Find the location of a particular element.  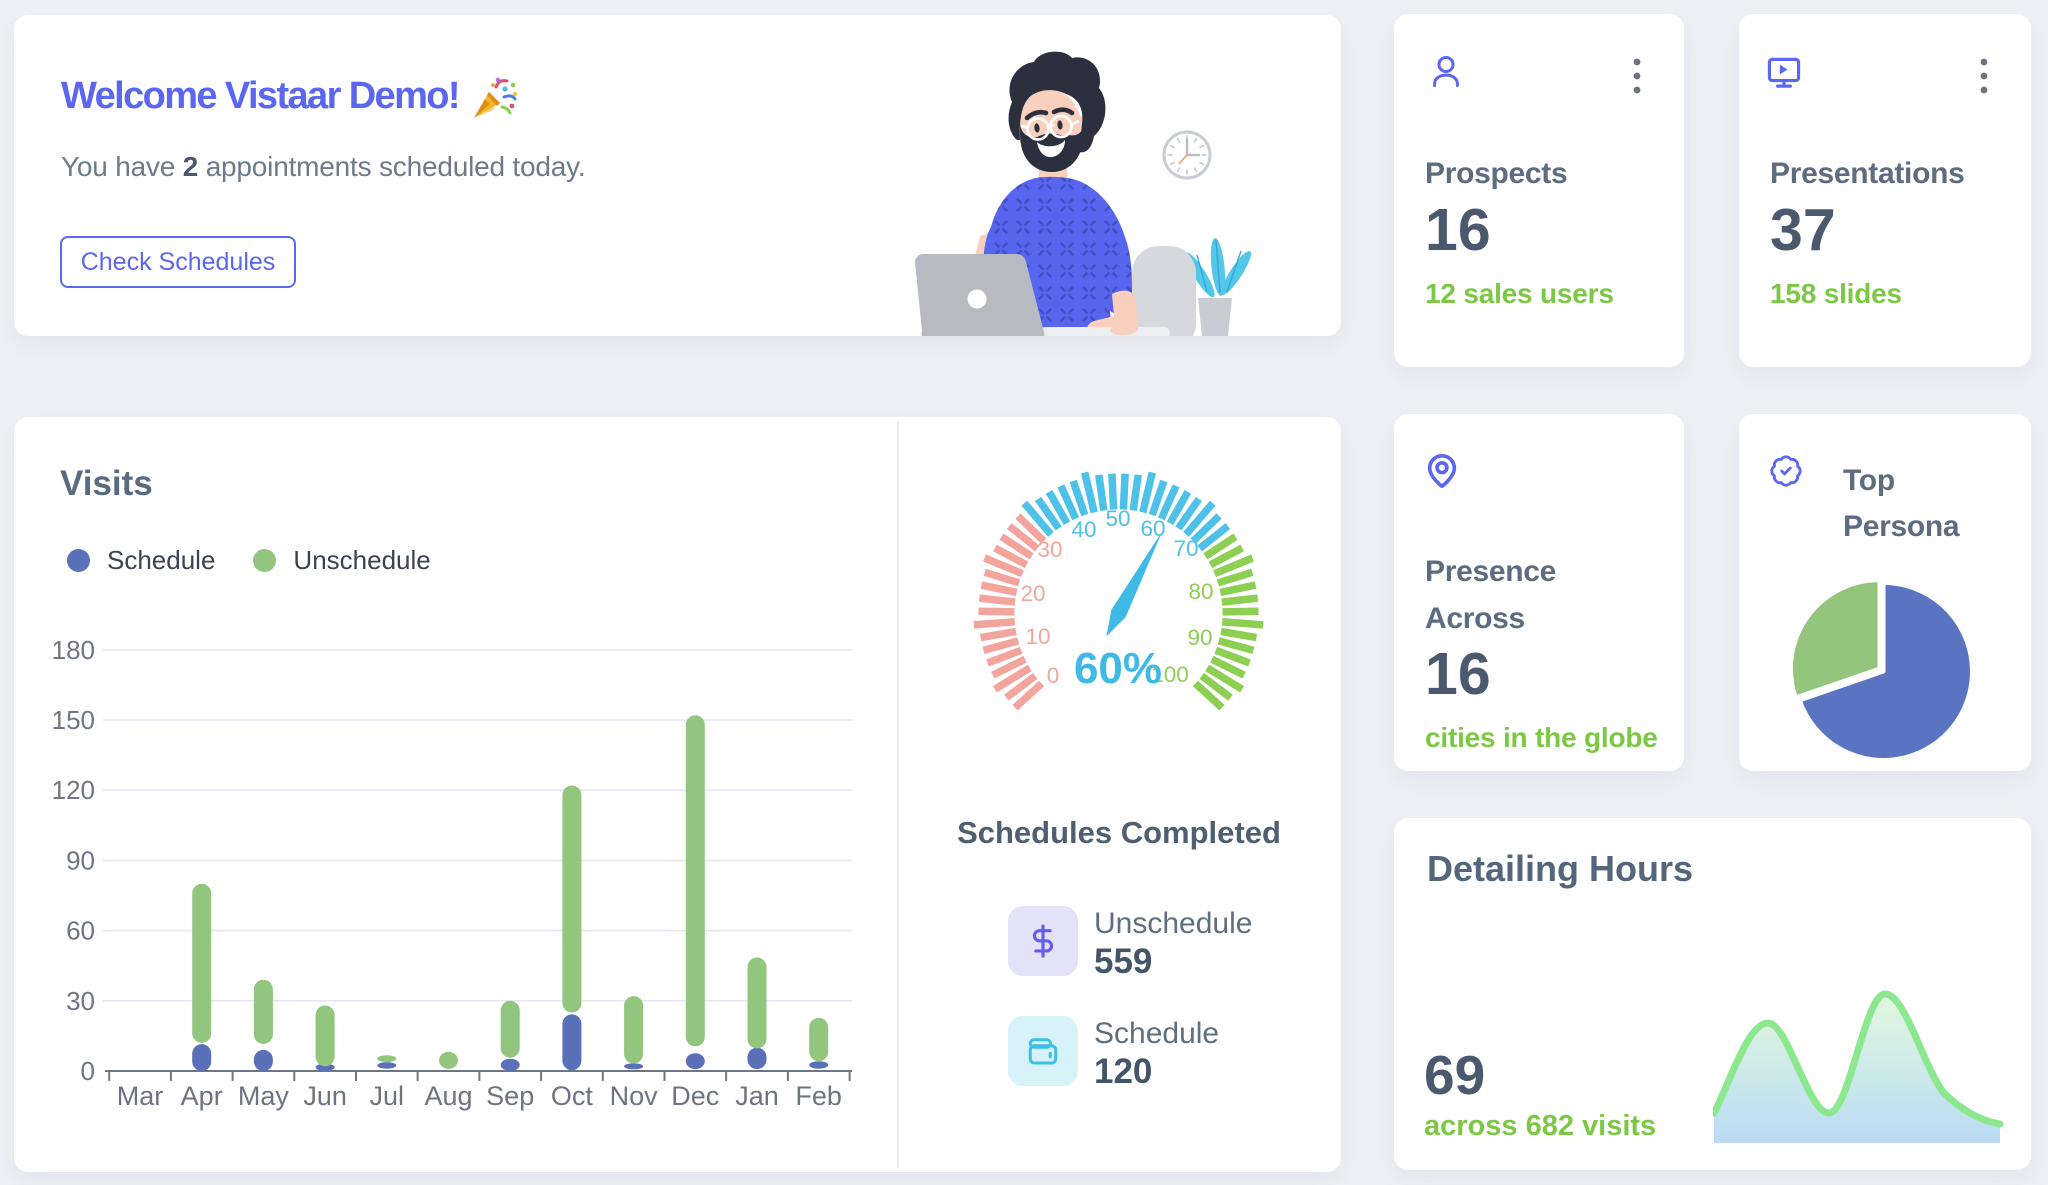

svg-text: 180 is located at coordinates (73, 650).